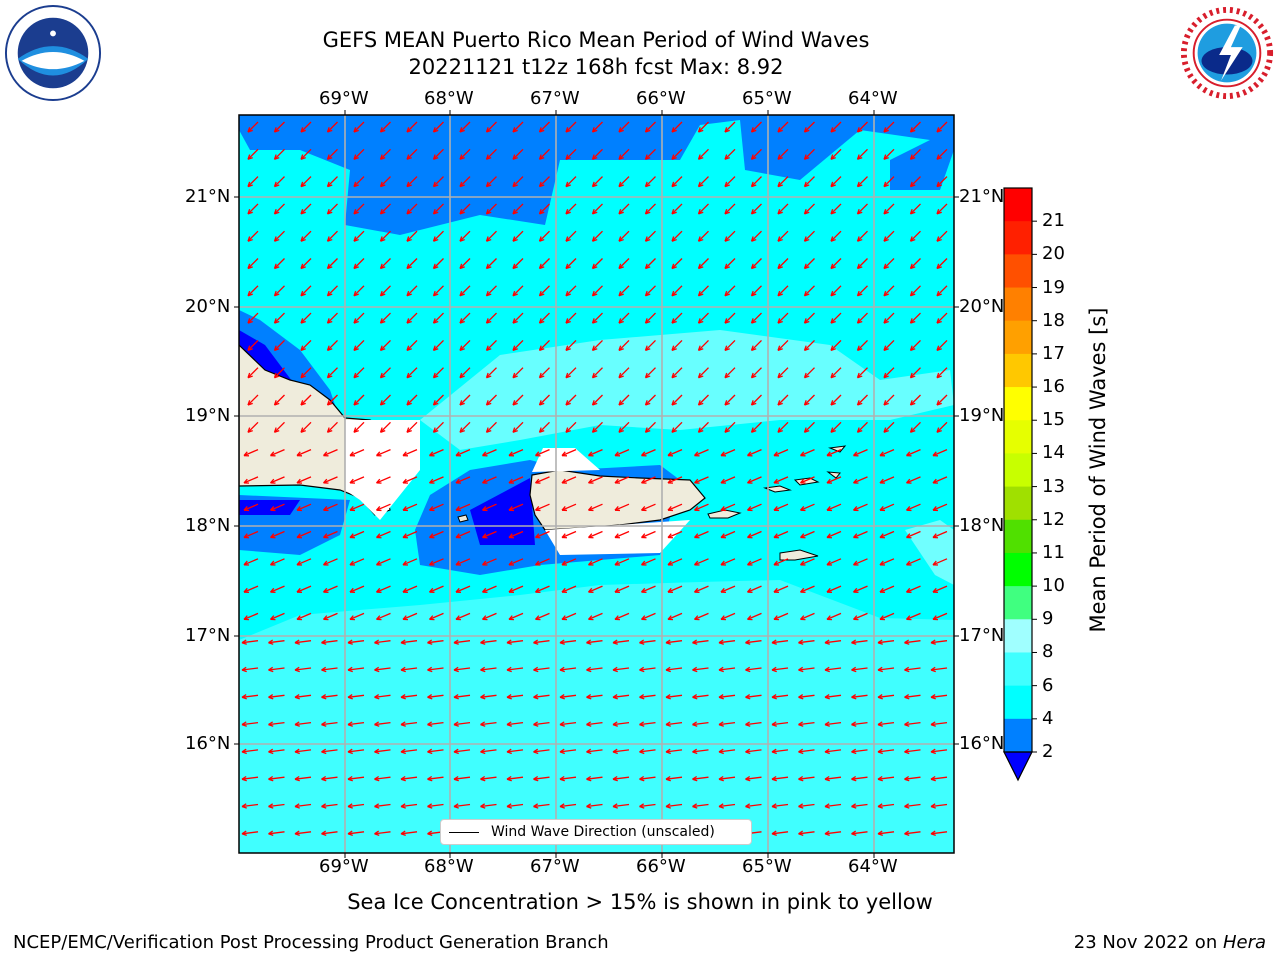 The height and width of the screenshot is (960, 1280). What do you see at coordinates (982, 196) in the screenshot?
I see `lat-label-right-21: 21°N` at bounding box center [982, 196].